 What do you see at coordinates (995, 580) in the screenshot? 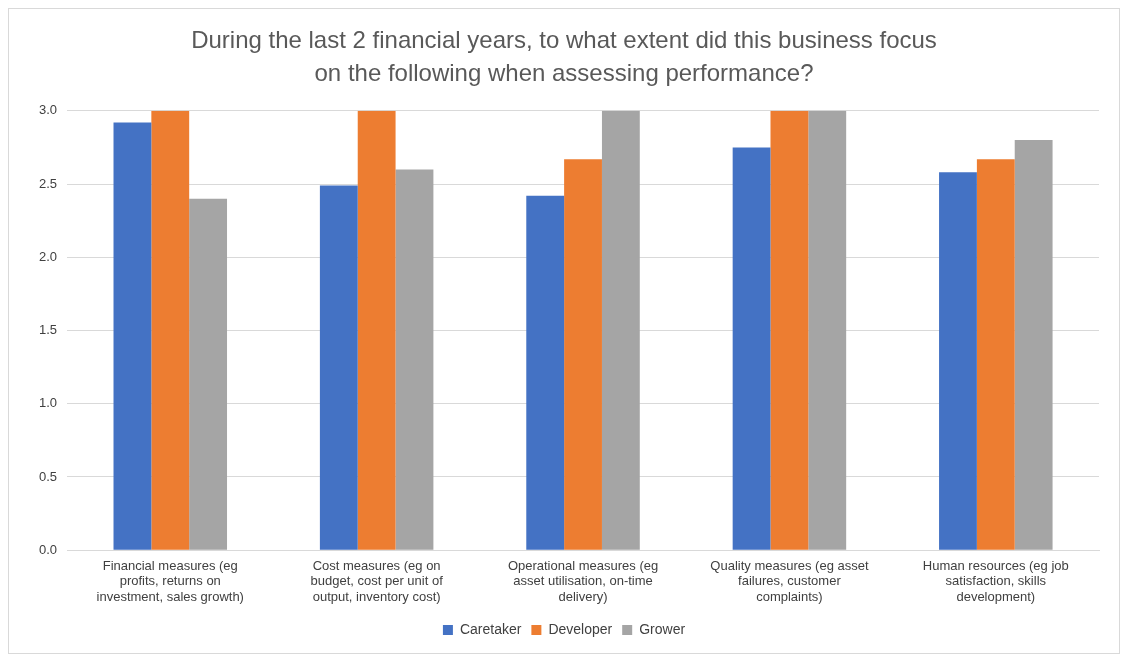
I see `x-tick-label: Human resources (eg job satisfaction, skills development)` at bounding box center [995, 580].